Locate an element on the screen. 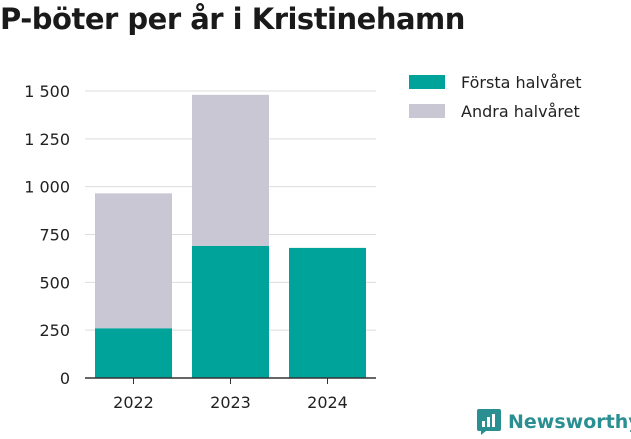  chart-title: P-böter per år i Kristinehamn is located at coordinates (232, 19).